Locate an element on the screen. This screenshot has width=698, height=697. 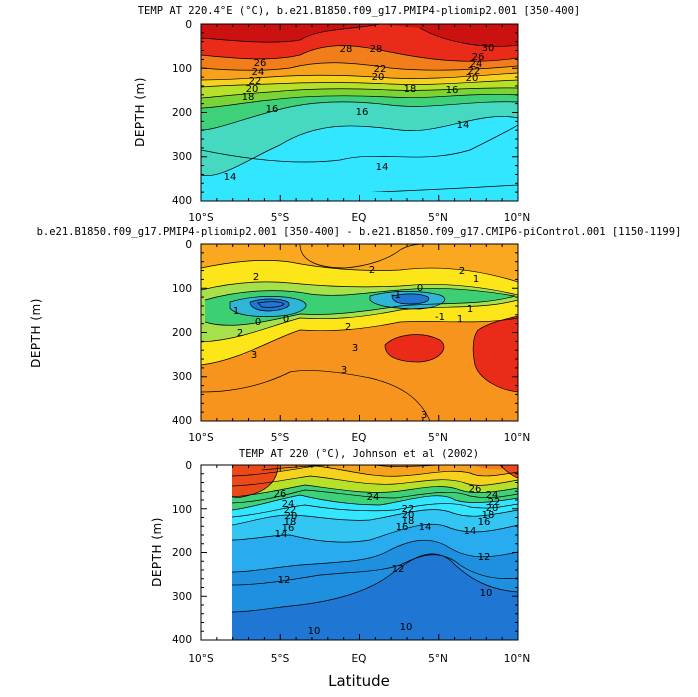
panel-bottom-contours is located at coordinates (375, 552).